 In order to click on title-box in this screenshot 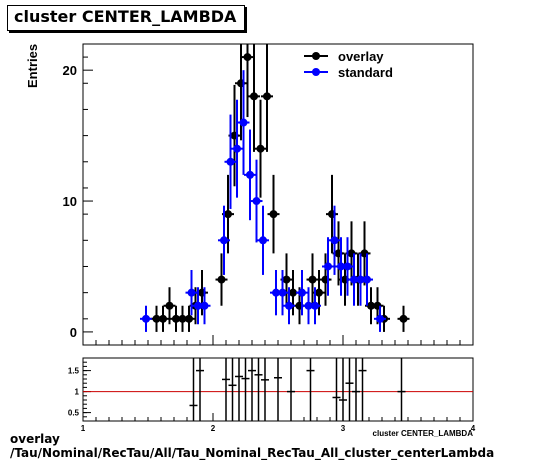, I will do `click(126, 18)`.